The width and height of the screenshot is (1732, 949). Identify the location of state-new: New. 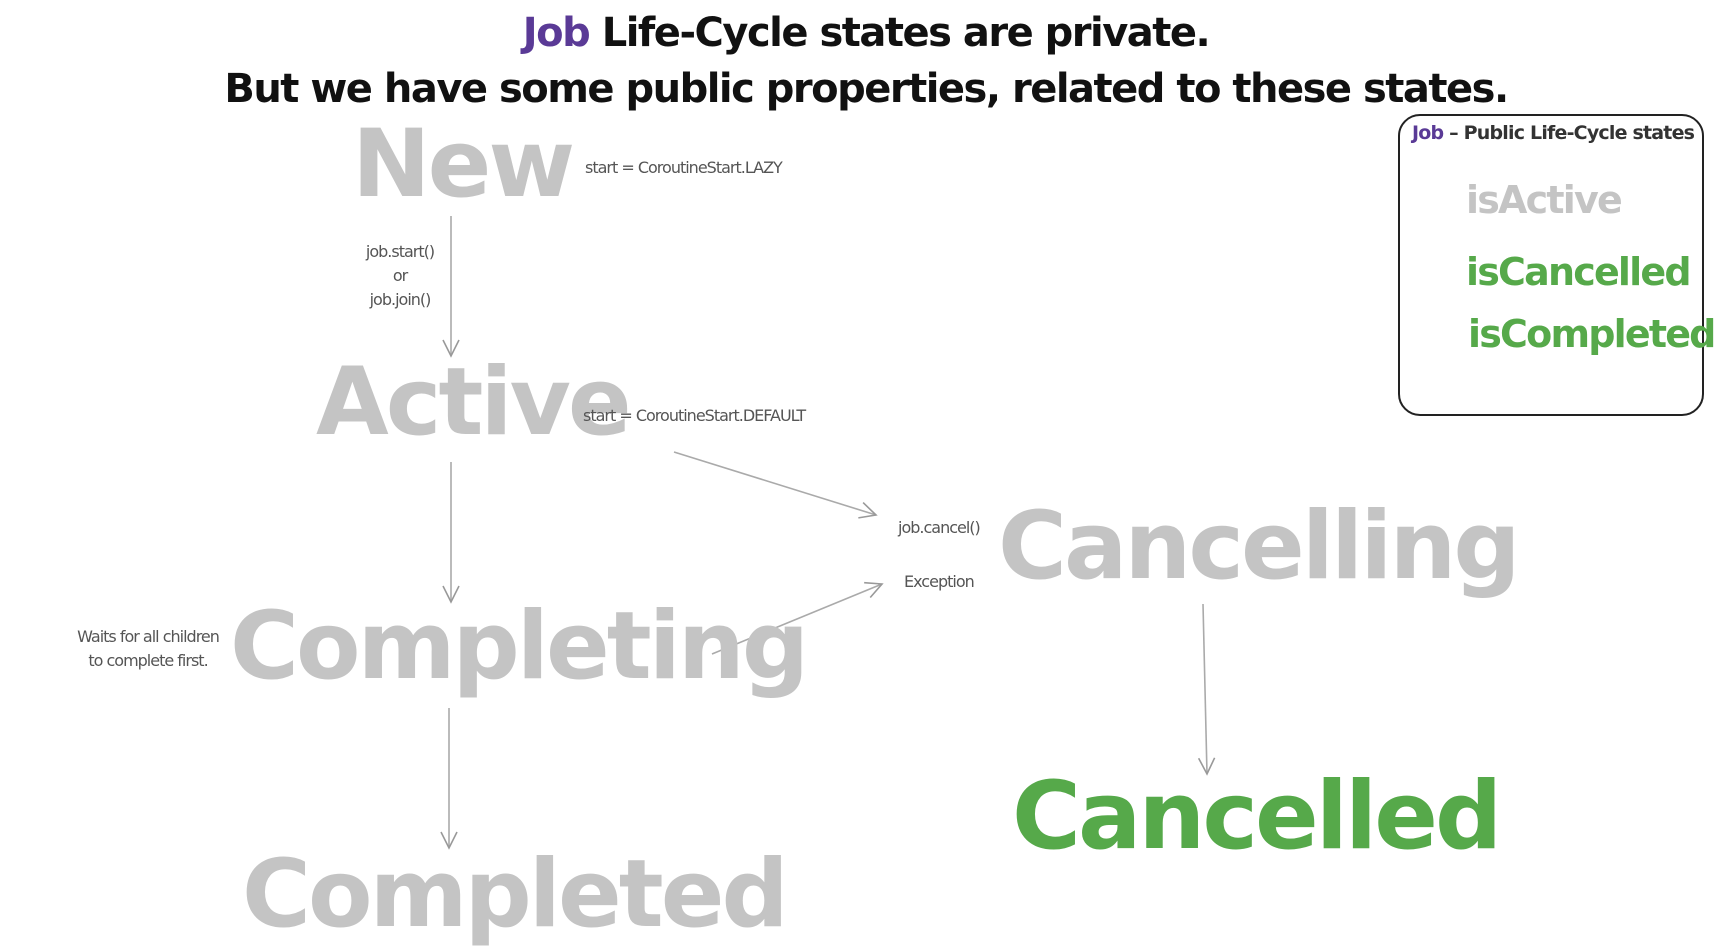
(463, 164).